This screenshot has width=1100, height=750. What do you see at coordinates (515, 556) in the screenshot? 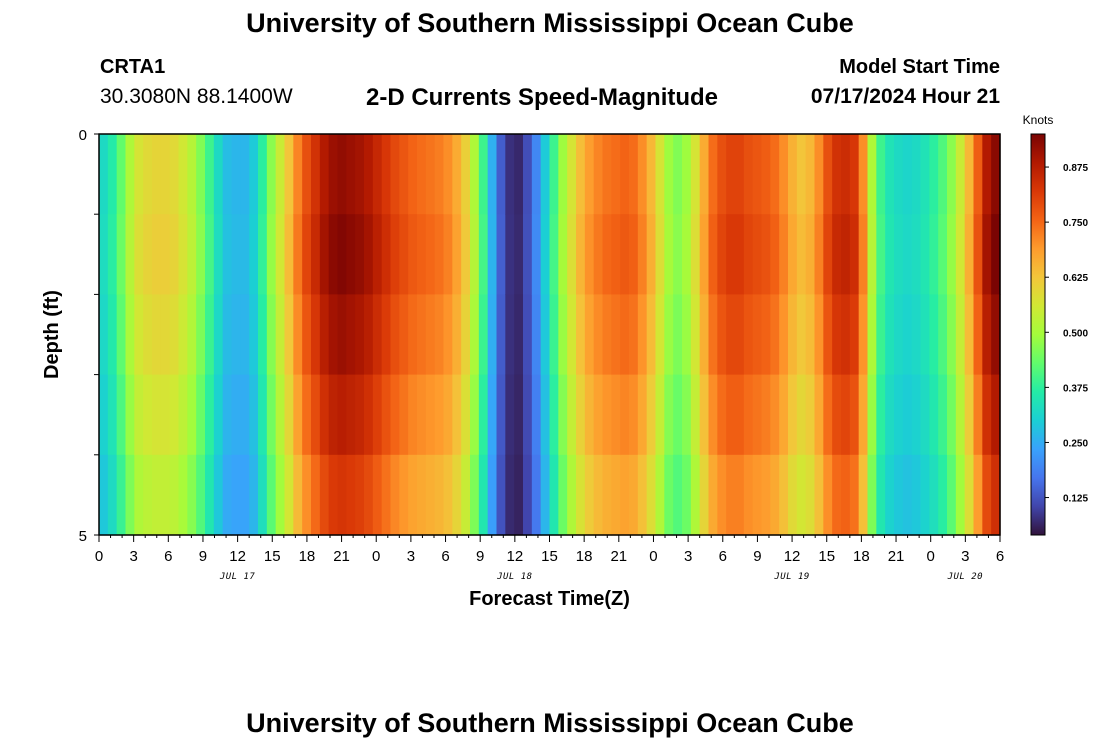
I see `x-tick-label: 12` at bounding box center [515, 556].